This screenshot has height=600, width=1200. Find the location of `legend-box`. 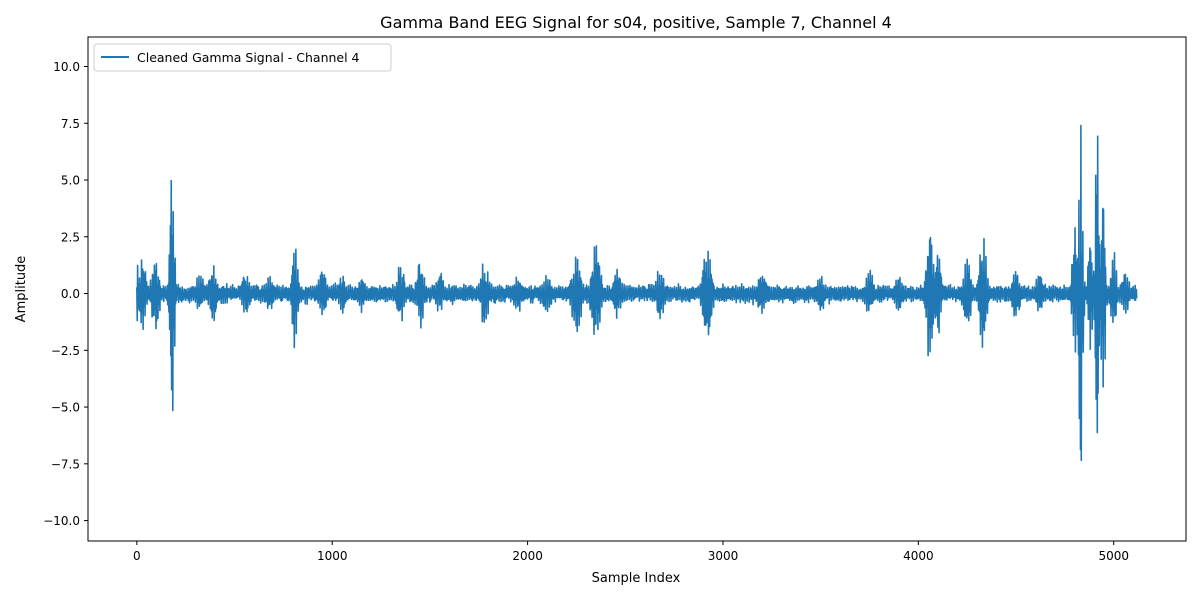

legend-box is located at coordinates (242, 57).